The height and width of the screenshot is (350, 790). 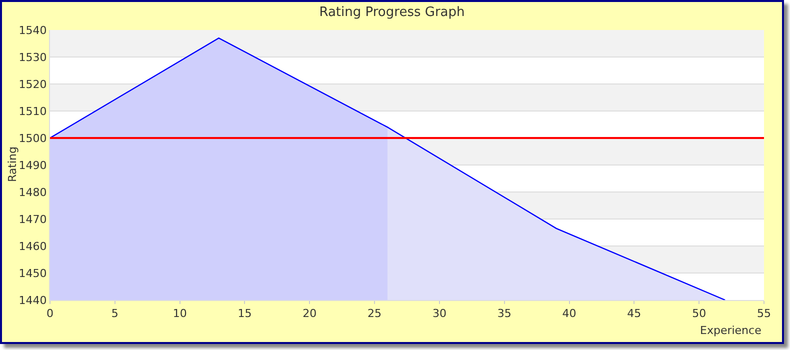 What do you see at coordinates (32, 300) in the screenshot?
I see `y-tick-label: 1440` at bounding box center [32, 300].